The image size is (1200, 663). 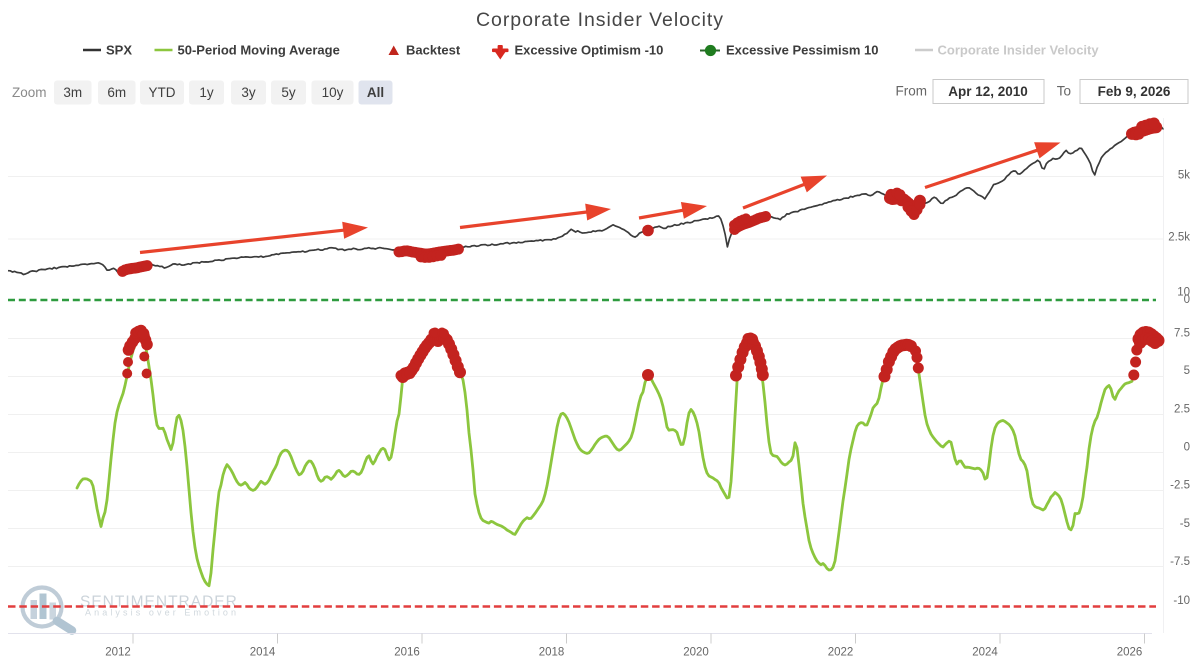 I want to click on svg-text: 1y, so click(x=206, y=92).